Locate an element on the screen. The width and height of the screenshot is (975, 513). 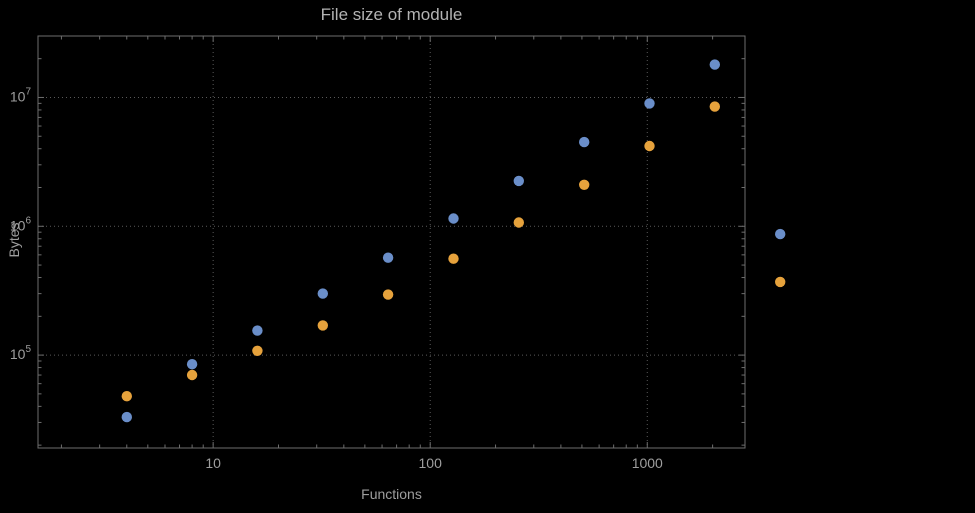
x-tick-label: 100 is located at coordinates (431, 463).